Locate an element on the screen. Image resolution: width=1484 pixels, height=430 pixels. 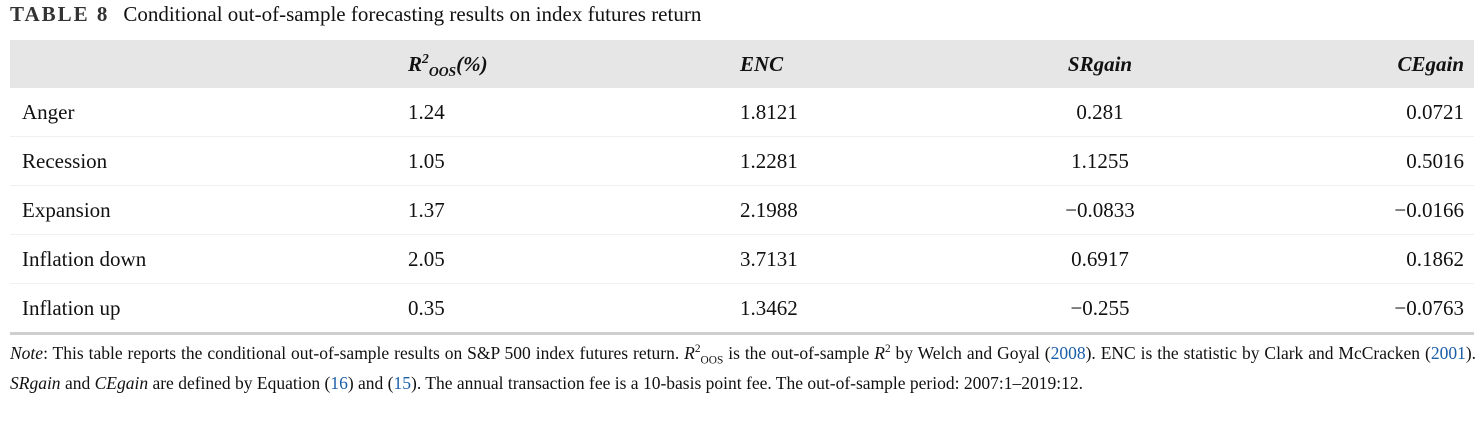
table-cell: 2.05 is located at coordinates (426, 258).